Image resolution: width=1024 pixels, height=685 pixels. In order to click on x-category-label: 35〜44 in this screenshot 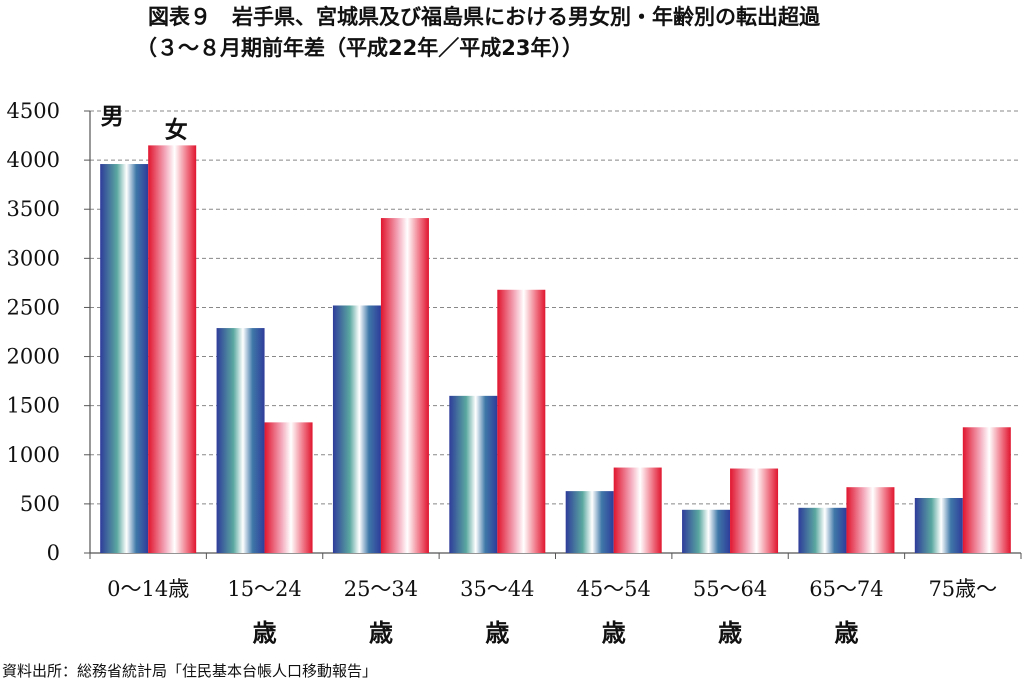, I will do `click(497, 589)`.